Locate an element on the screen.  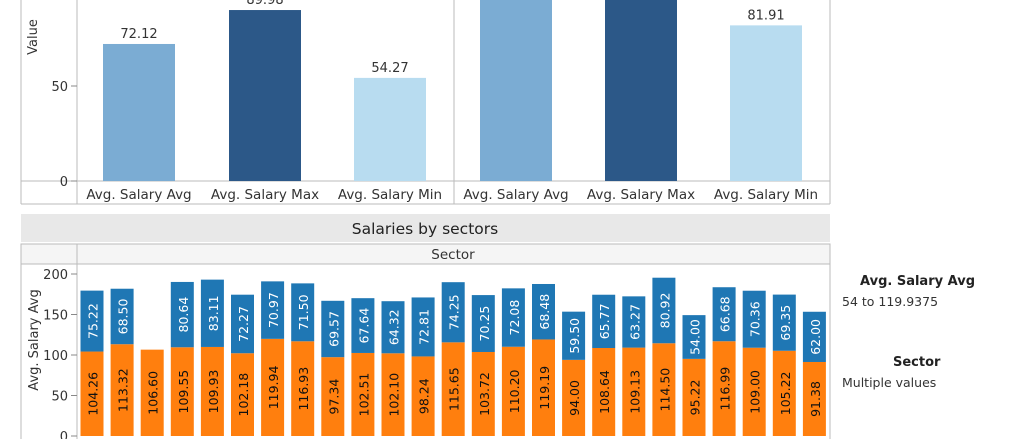
bottom-y-tick-label: 0 is located at coordinates (64, 434).